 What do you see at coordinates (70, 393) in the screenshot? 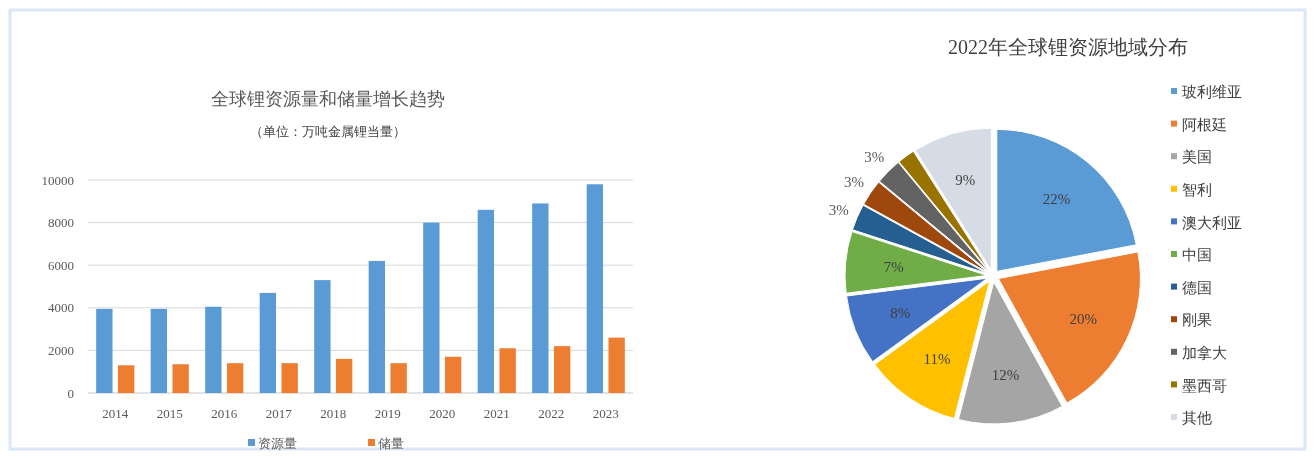
I see `y-tick-label: 0` at bounding box center [70, 393].